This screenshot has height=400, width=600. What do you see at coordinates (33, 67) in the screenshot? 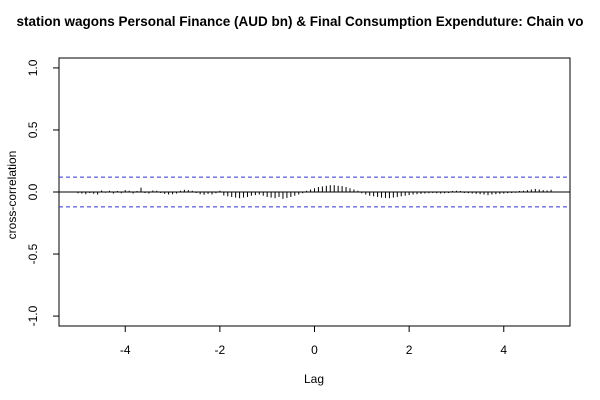
I see `y-tick-label: 1.0` at bounding box center [33, 67].